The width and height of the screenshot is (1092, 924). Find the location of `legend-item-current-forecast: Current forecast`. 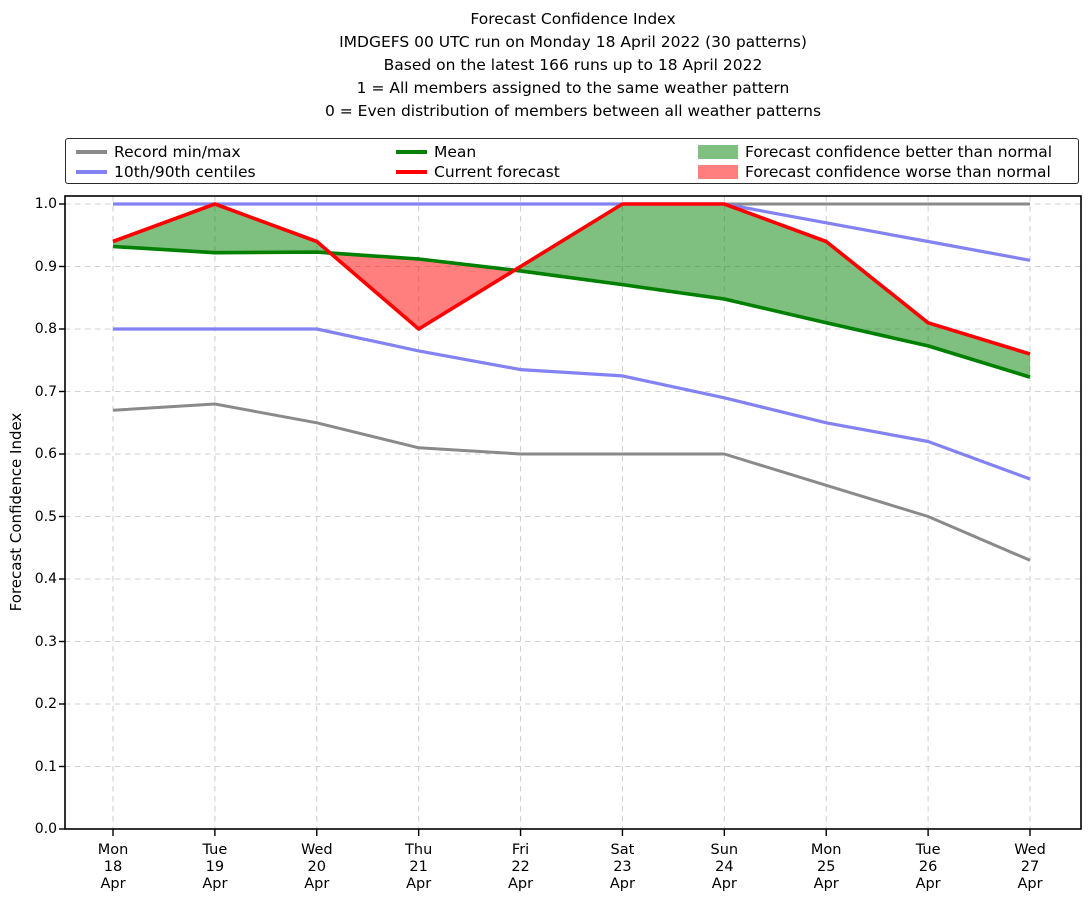

legend-item-current-forecast: Current forecast is located at coordinates (478, 172).